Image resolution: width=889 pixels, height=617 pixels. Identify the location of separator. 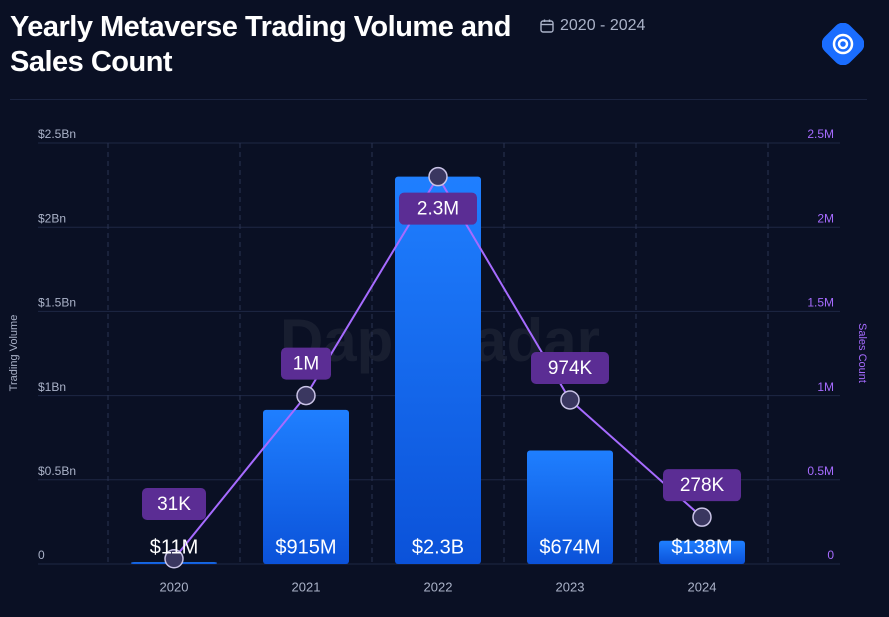
(438, 99).